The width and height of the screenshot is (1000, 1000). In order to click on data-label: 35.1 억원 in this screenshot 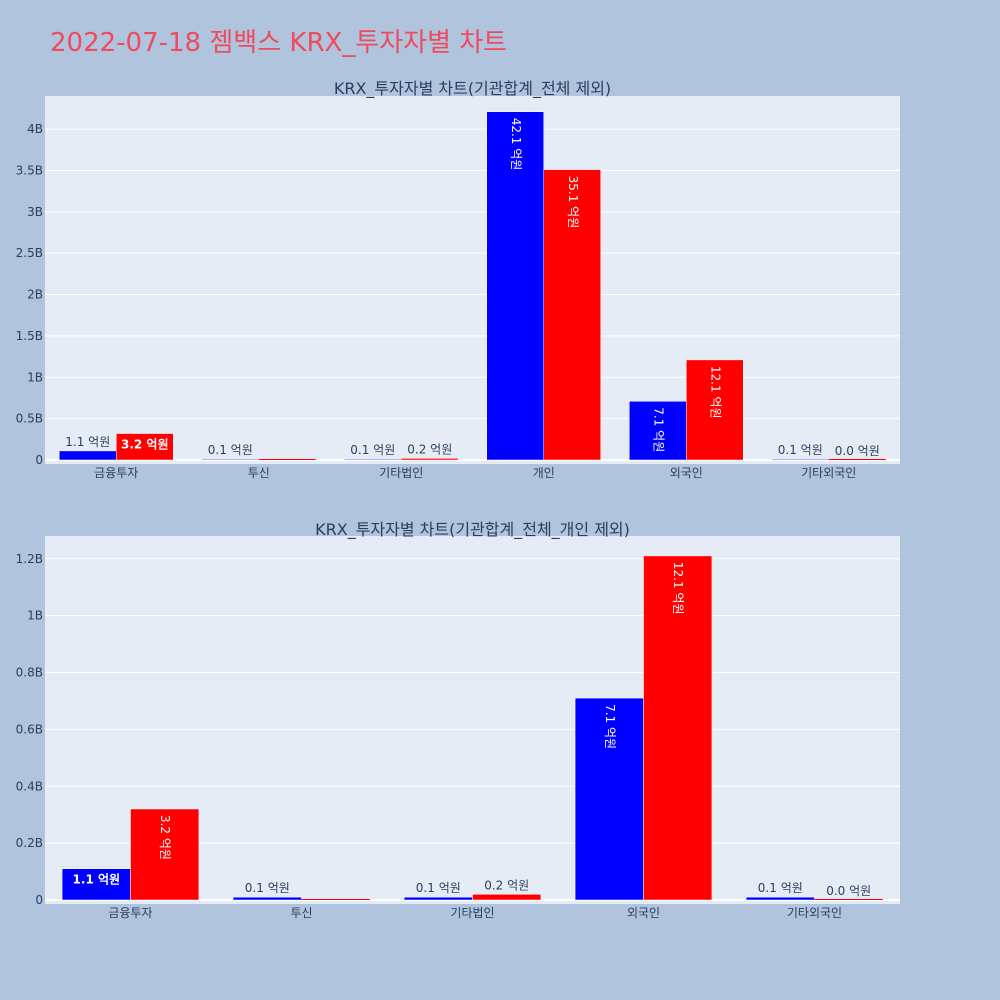, I will do `click(573, 202)`.